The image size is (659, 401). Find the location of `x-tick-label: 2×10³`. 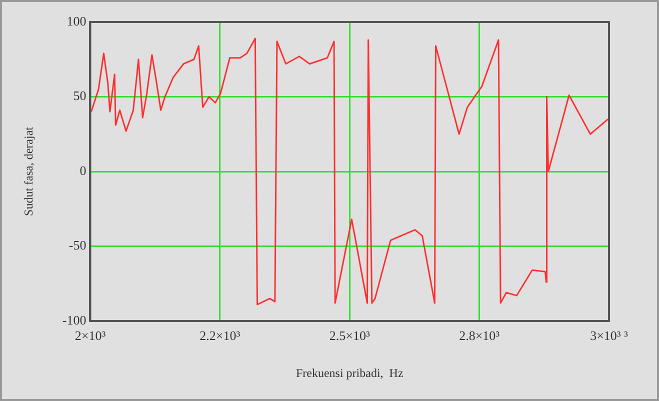

x-tick-label: 2×10³ is located at coordinates (90, 336).